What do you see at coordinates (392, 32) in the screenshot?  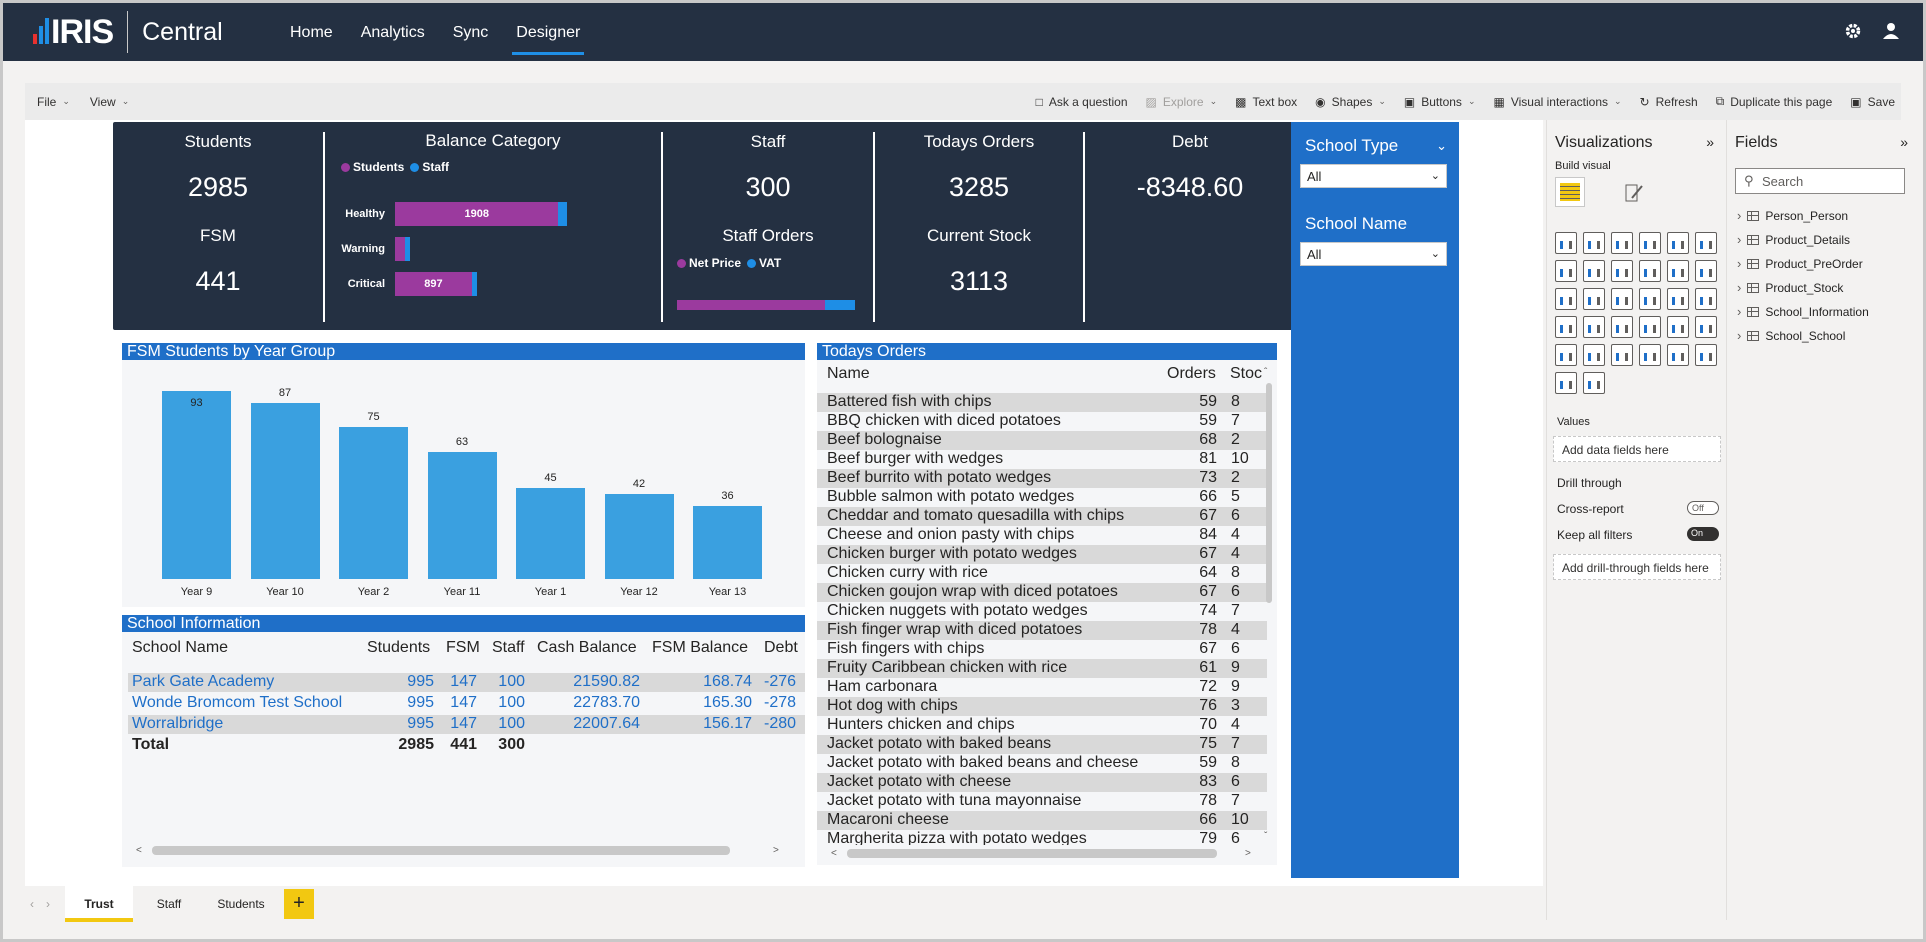 I see `nav-tab-analytics: Analytics` at bounding box center [392, 32].